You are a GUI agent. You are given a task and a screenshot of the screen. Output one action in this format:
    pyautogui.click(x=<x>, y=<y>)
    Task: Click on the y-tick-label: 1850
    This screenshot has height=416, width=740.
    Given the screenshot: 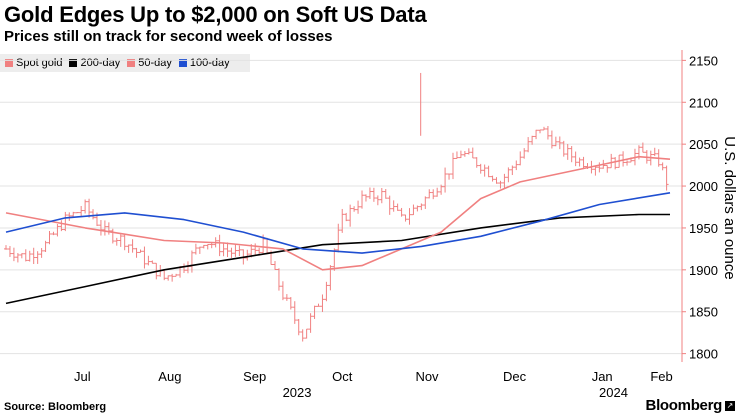 What is the action you would take?
    pyautogui.click(x=703, y=312)
    